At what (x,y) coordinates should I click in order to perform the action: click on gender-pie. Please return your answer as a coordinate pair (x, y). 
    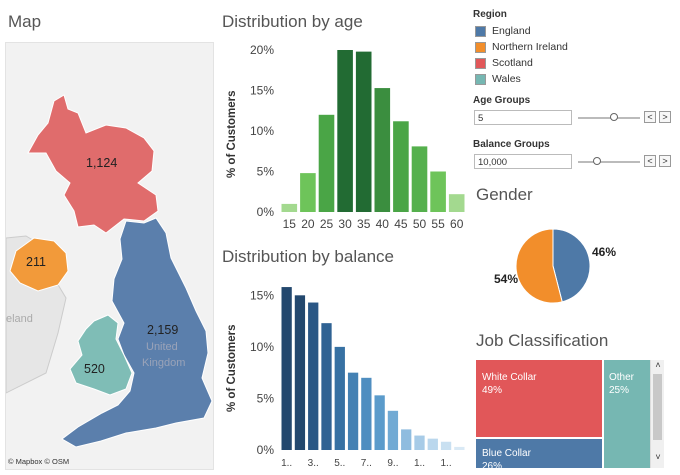
    Looking at the image, I should click on (553, 266).